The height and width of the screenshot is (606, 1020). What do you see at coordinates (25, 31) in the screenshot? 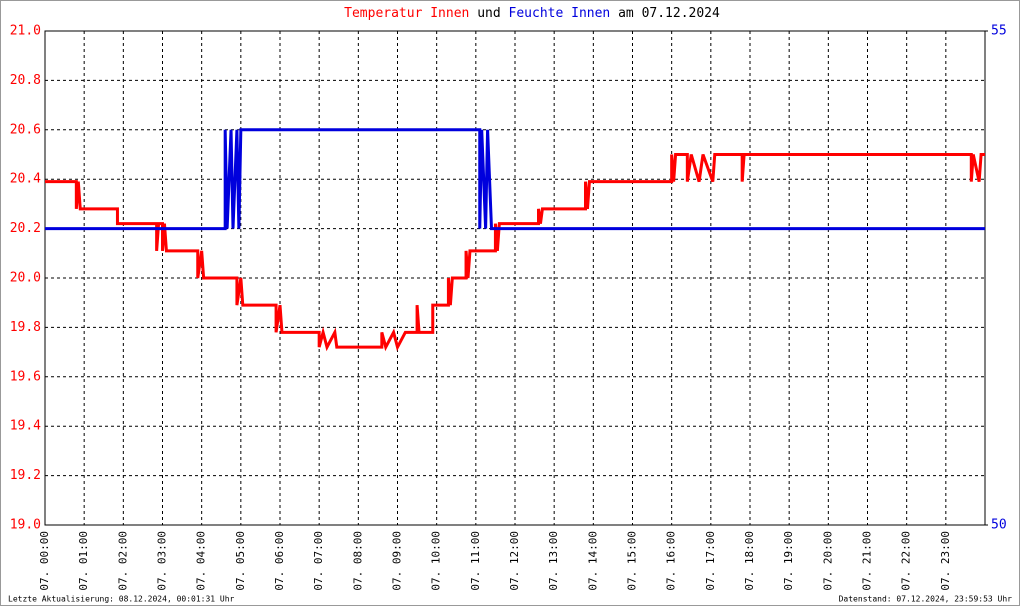
I see `y-tick-label: 21.0` at bounding box center [25, 31].